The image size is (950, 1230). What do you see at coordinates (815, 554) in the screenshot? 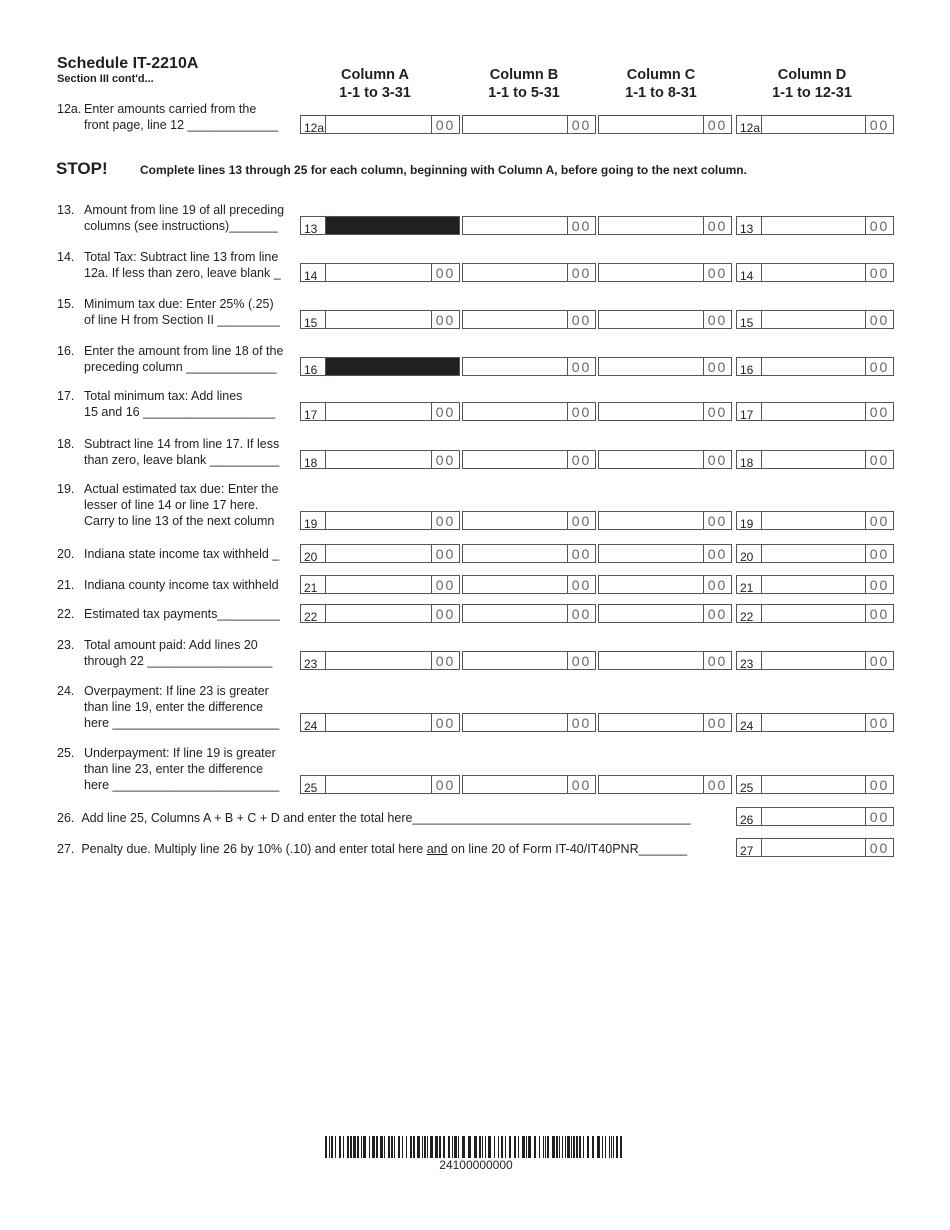
I see `line-20-column-d-field: 20 00` at bounding box center [815, 554].